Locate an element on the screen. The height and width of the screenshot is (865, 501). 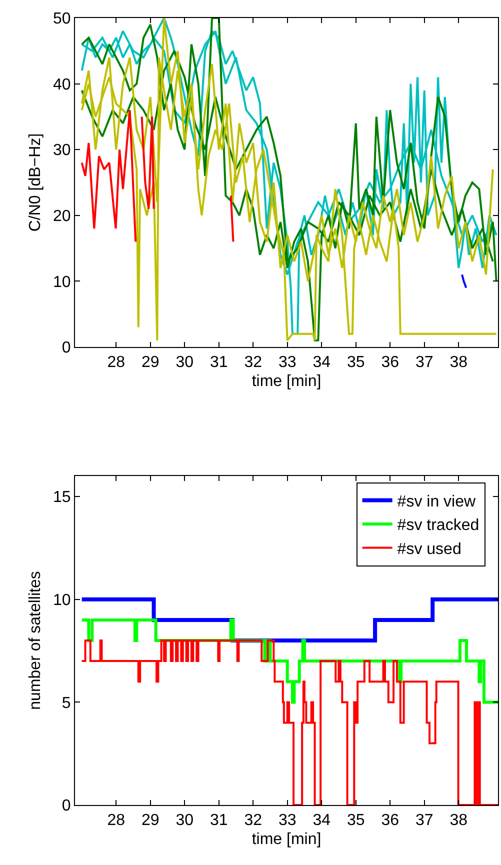
y-tick-label: 20 is located at coordinates (62, 216).